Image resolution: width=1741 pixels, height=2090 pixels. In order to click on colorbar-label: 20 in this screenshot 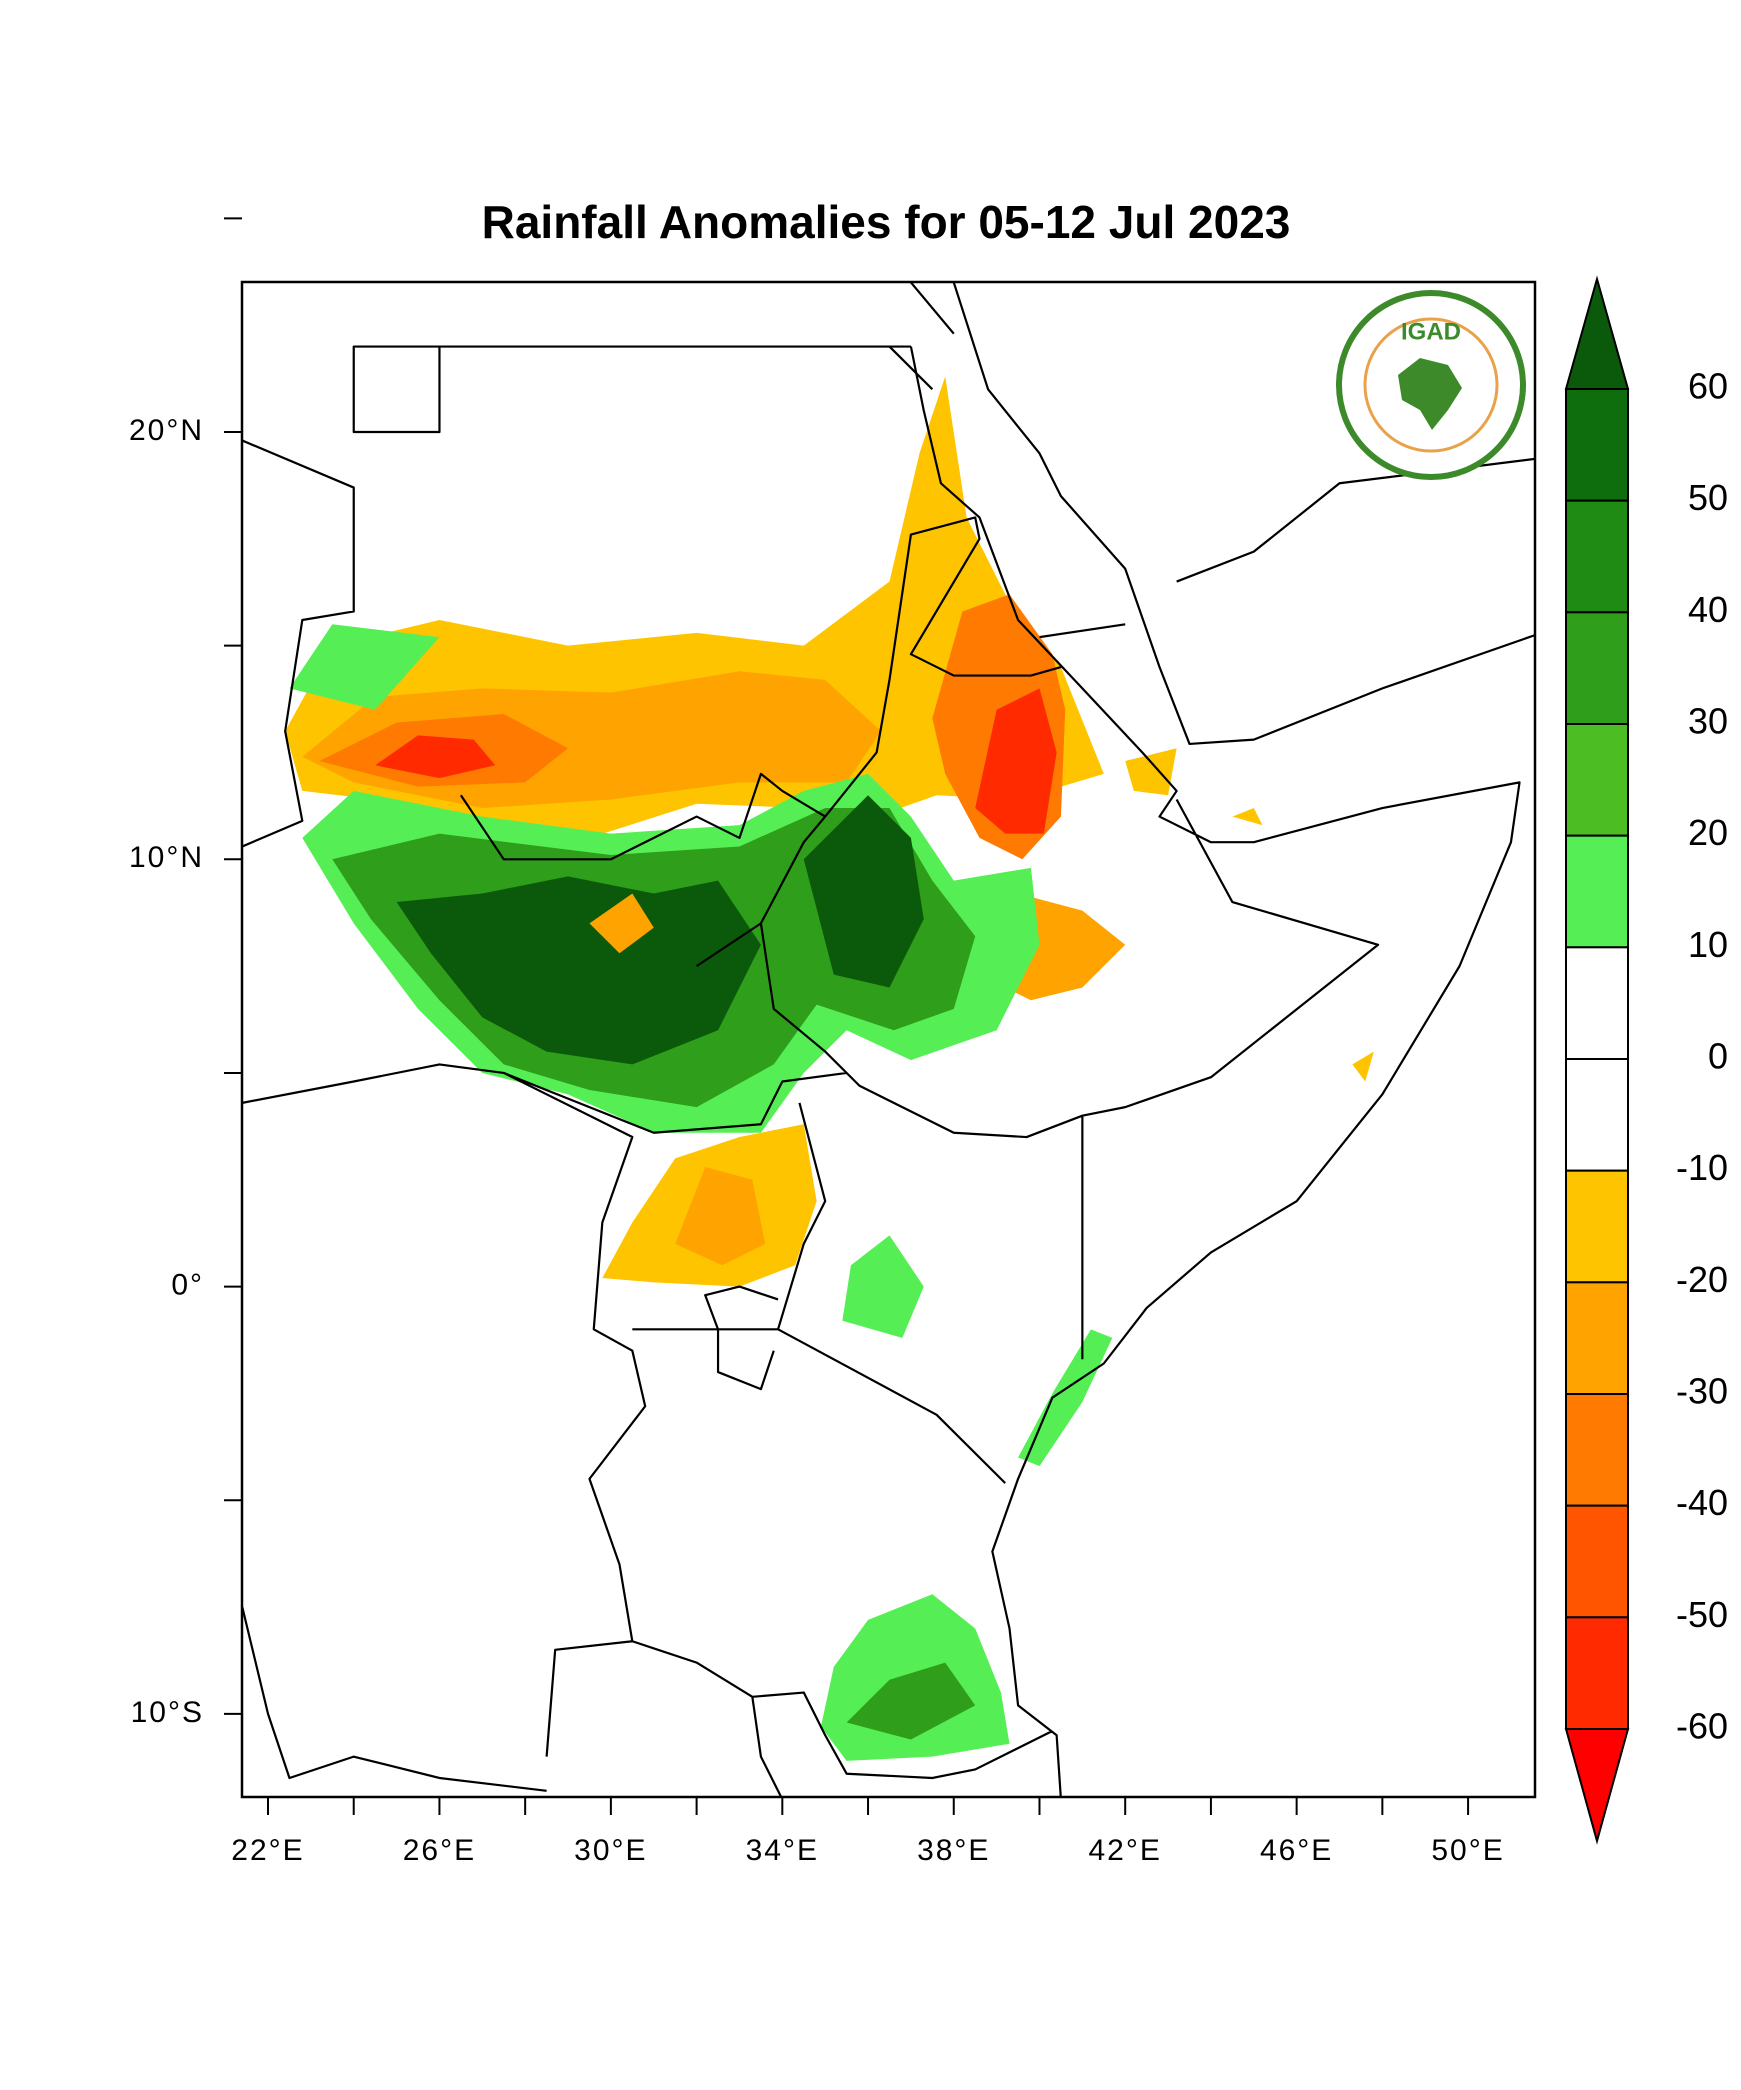, I will do `click(1708, 832)`.